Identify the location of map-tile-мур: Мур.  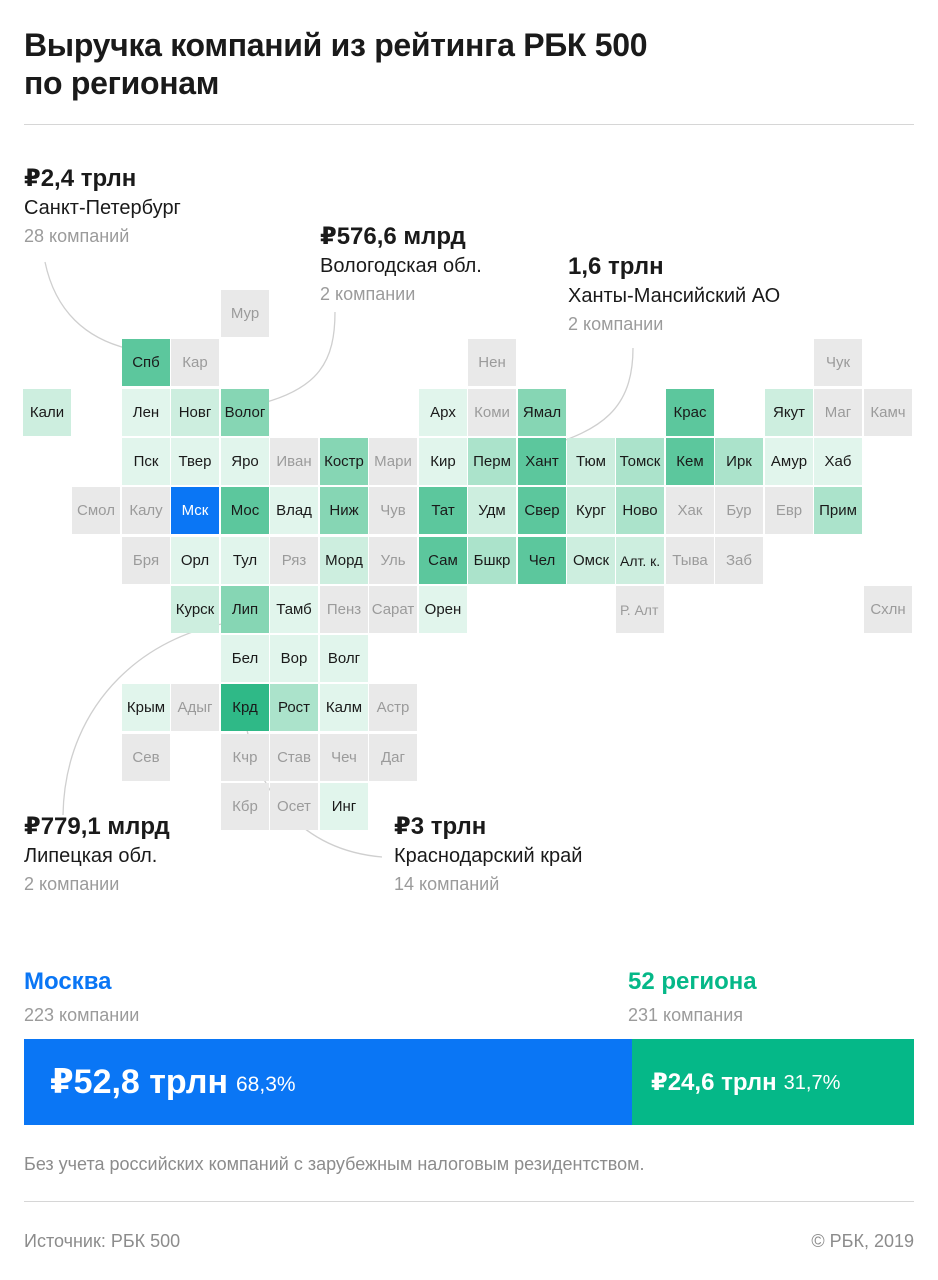
(245, 313).